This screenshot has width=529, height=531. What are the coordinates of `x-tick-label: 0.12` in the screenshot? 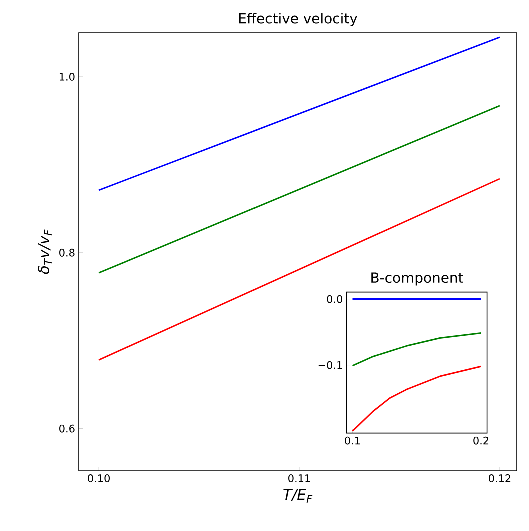 It's located at (500, 478).